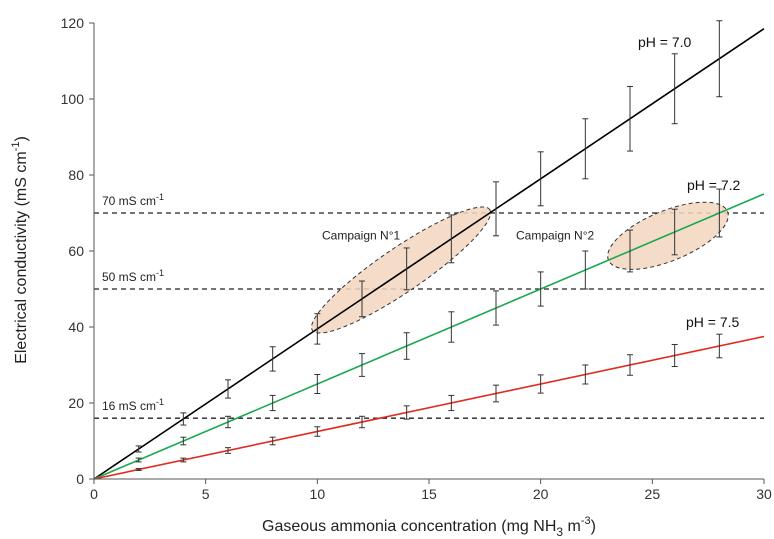  Describe the element at coordinates (73, 99) in the screenshot. I see `y-tick-label: 100` at that location.